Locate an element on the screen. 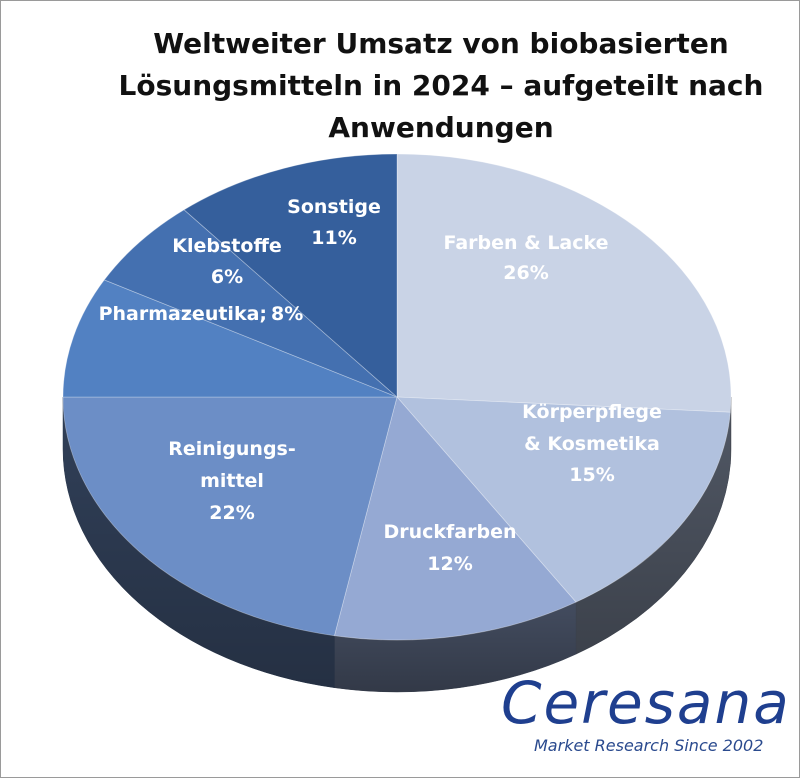 This screenshot has height=778, width=800. slice-value-label: 15% is located at coordinates (592, 475).